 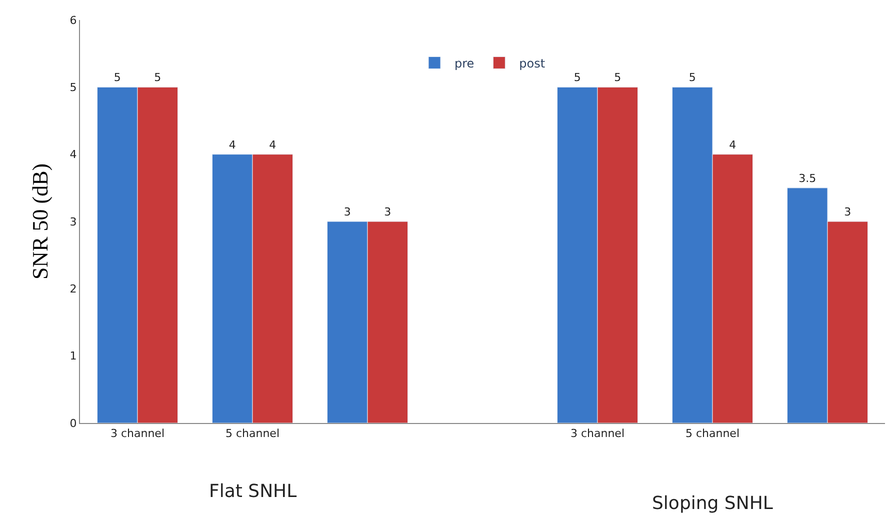 What do you see at coordinates (73, 289) in the screenshot?
I see `y-tick-label: 2` at bounding box center [73, 289].